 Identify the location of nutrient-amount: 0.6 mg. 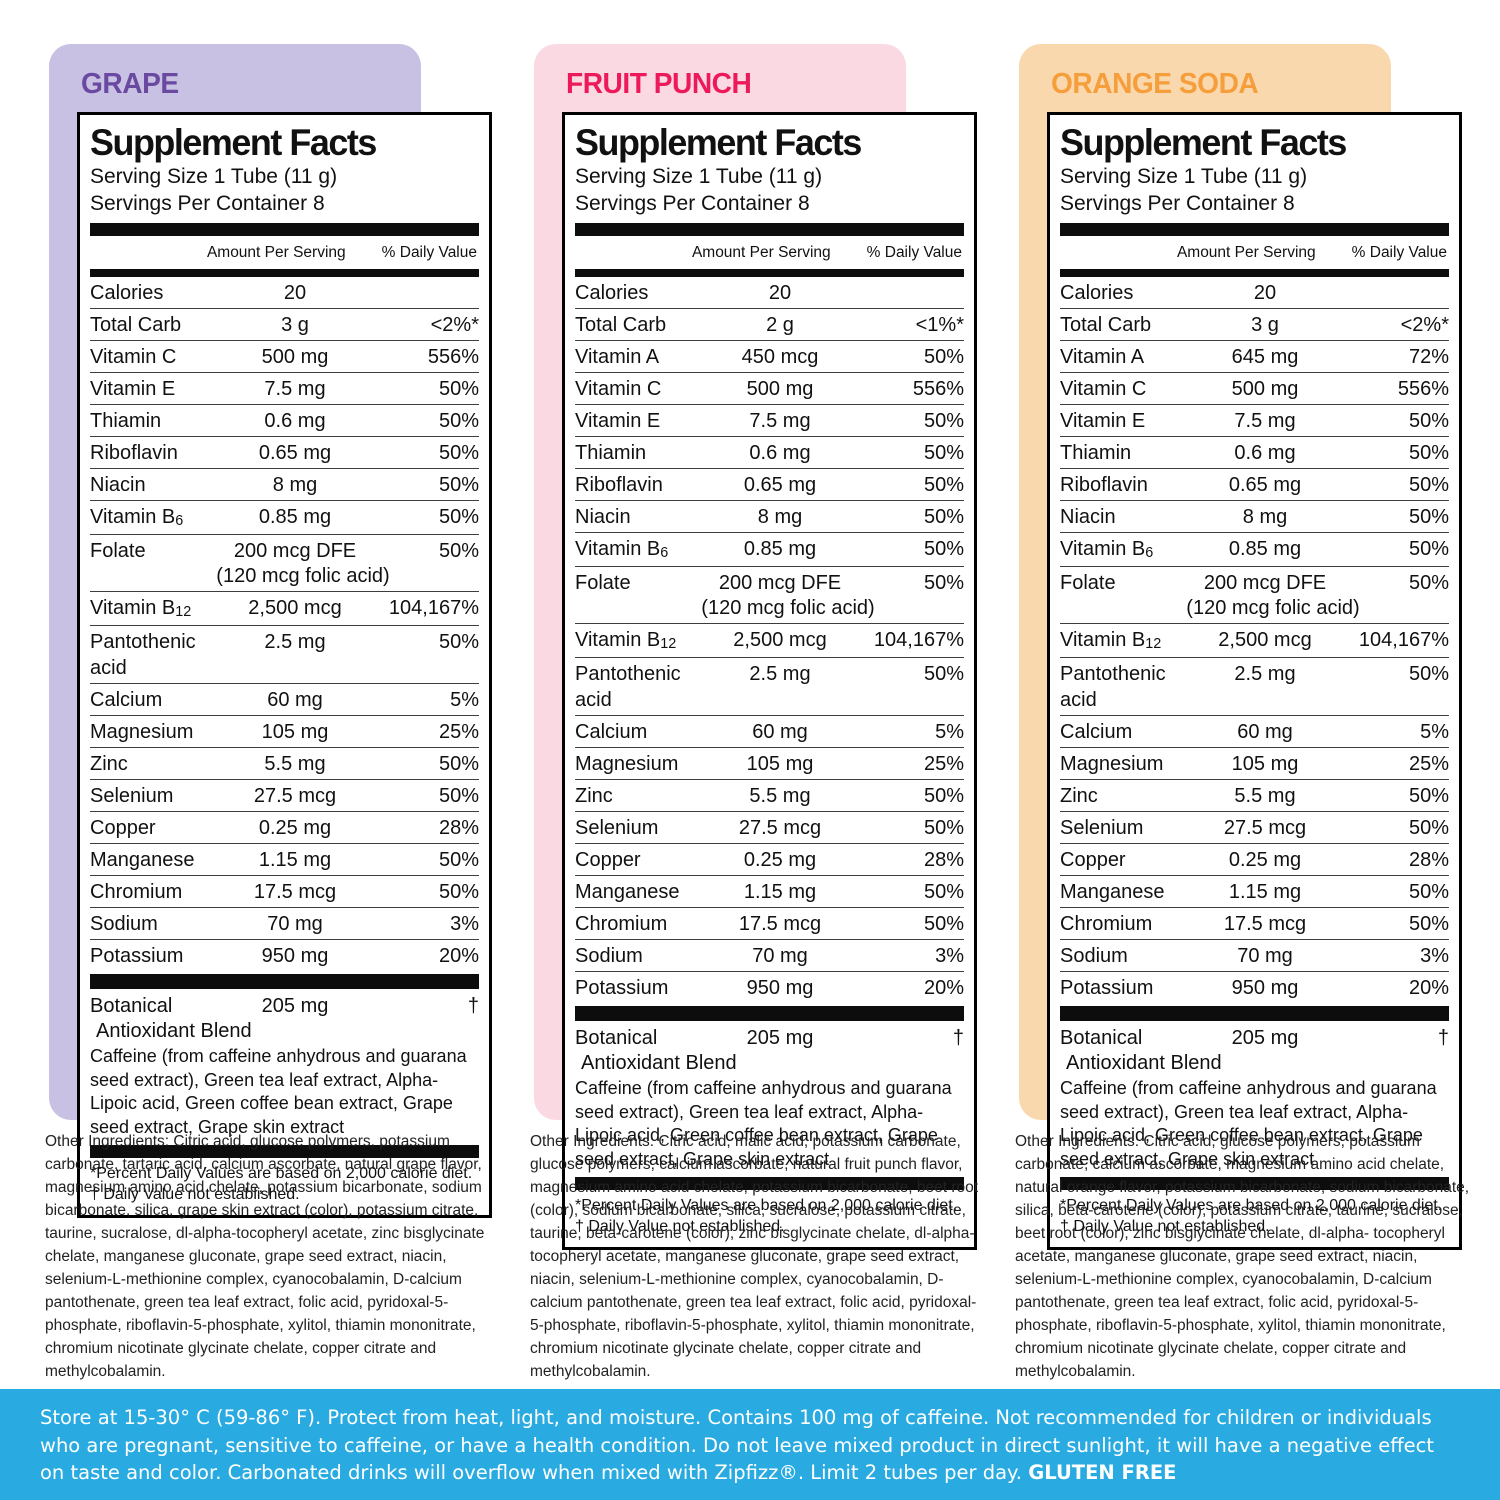
(295, 421).